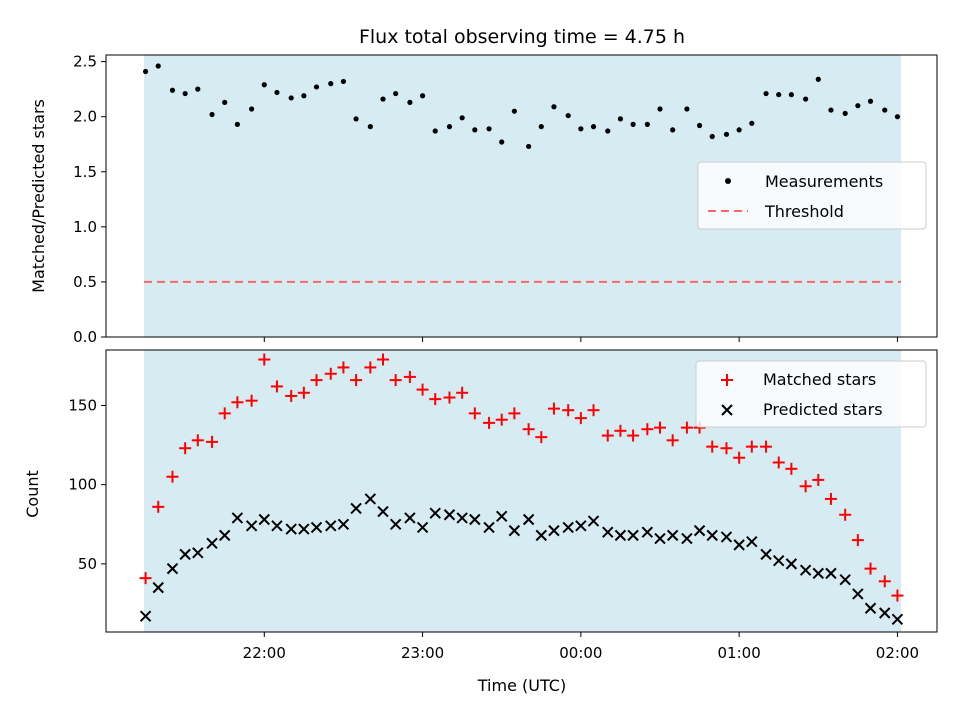 This screenshot has width=960, height=720. I want to click on top-y-tick-label: 1.0, so click(85, 227).